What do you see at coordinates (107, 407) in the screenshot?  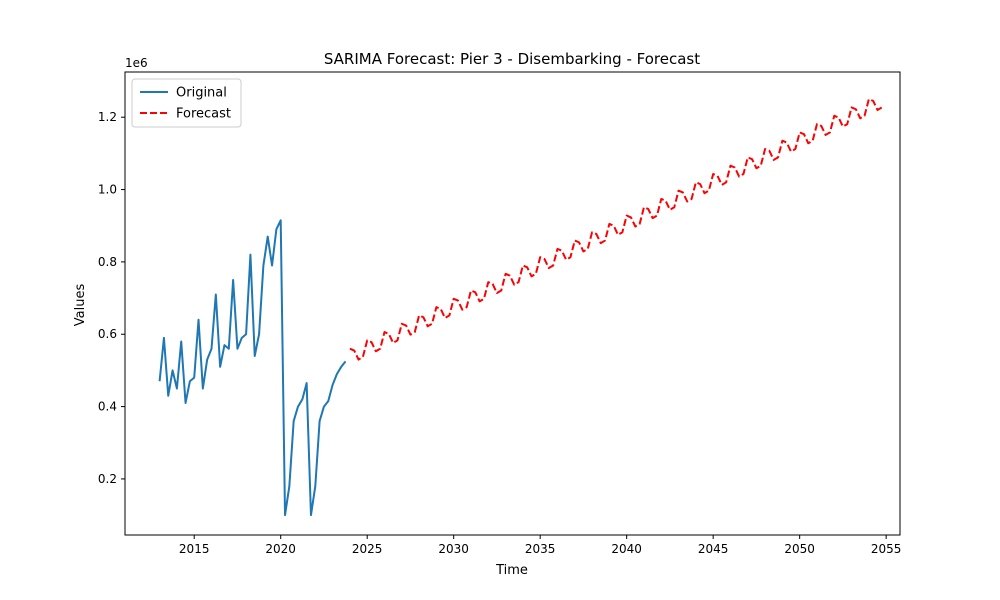 I see `y-tick-label: 0.4` at bounding box center [107, 407].